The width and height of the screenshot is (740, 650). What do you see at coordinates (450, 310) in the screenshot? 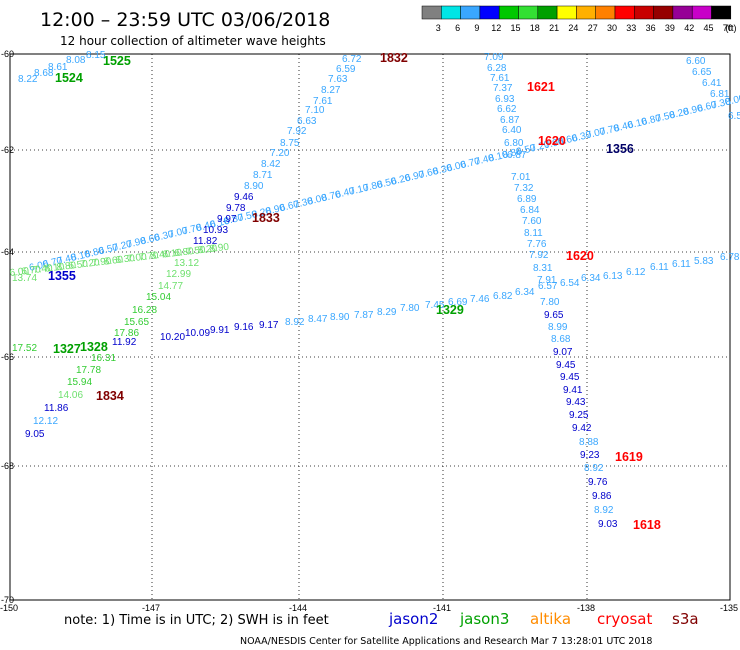
I see `pass-time-label: 1329` at bounding box center [450, 310].